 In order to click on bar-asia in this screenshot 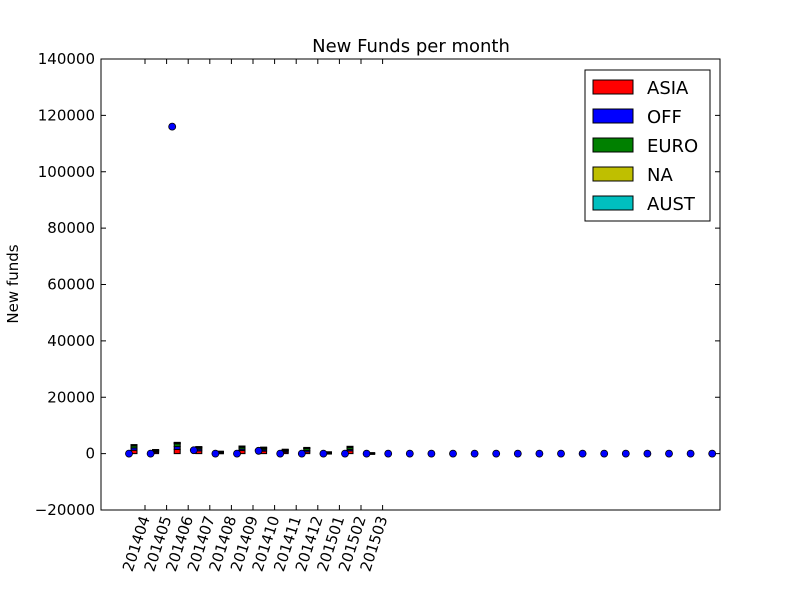, I will do `click(177, 451)`.